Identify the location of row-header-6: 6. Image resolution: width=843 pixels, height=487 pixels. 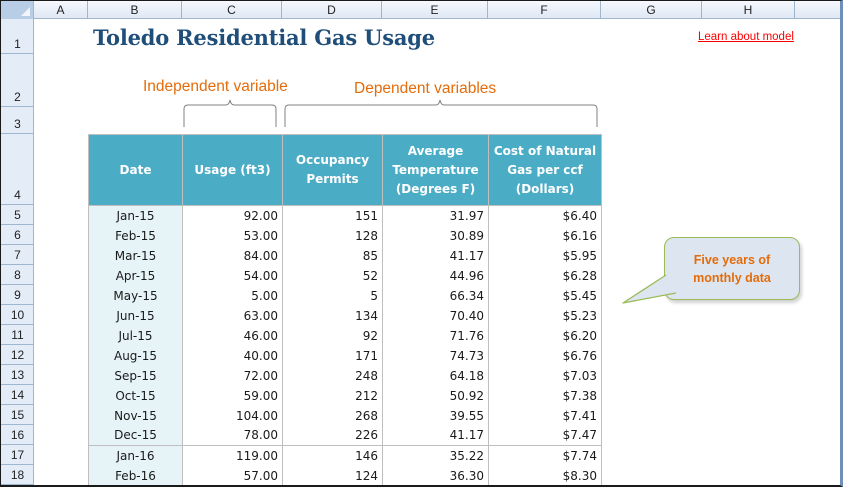
(17, 235).